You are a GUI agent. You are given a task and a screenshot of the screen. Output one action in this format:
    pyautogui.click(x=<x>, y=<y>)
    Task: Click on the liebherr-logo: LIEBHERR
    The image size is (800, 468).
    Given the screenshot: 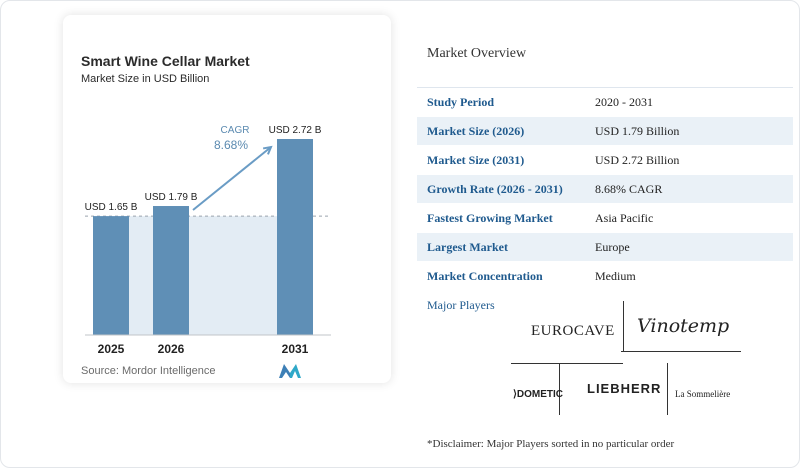 What is the action you would take?
    pyautogui.click(x=624, y=388)
    